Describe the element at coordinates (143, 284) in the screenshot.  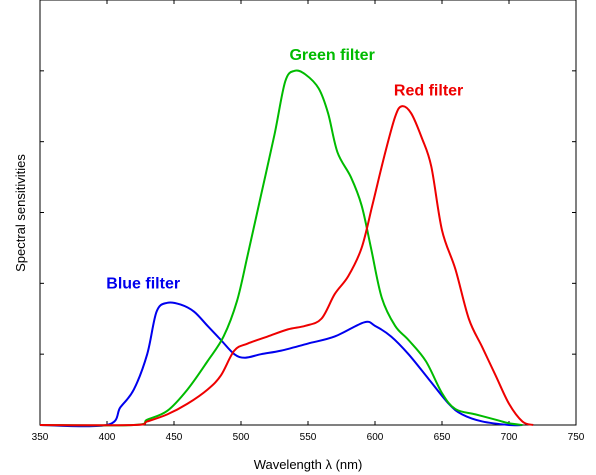
I see `blue-filter-label: Blue filter` at that location.